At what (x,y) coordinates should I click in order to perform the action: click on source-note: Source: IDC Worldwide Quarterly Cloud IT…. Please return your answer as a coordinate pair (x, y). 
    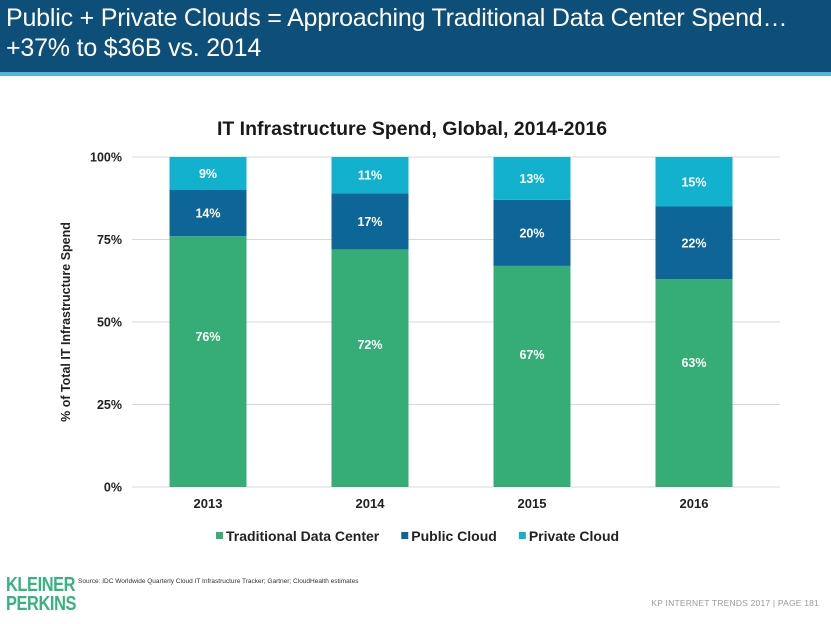
    Looking at the image, I should click on (218, 581).